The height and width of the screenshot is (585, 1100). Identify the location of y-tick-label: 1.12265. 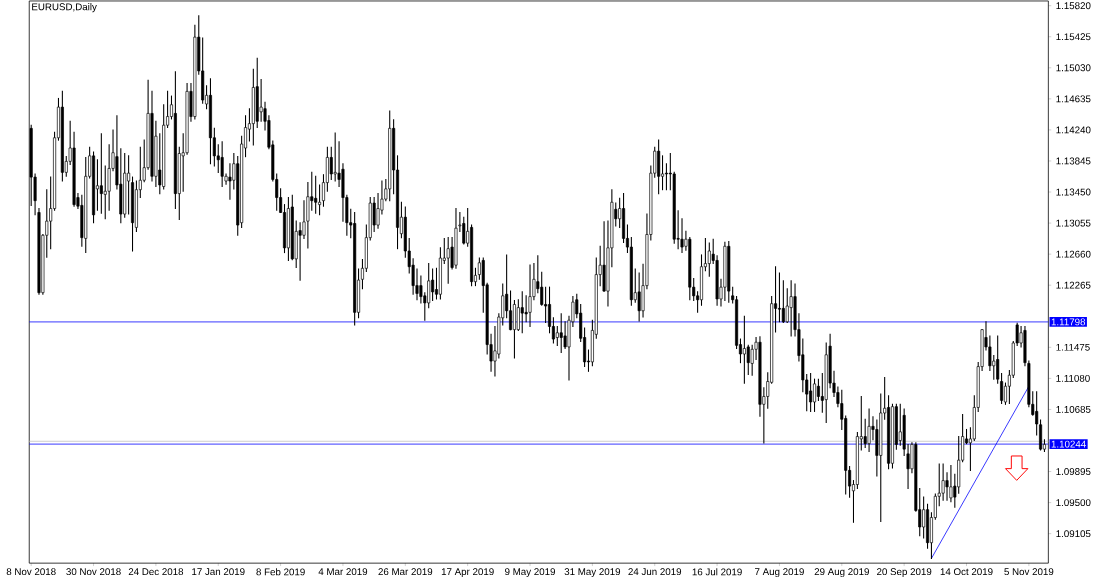
(1073, 285).